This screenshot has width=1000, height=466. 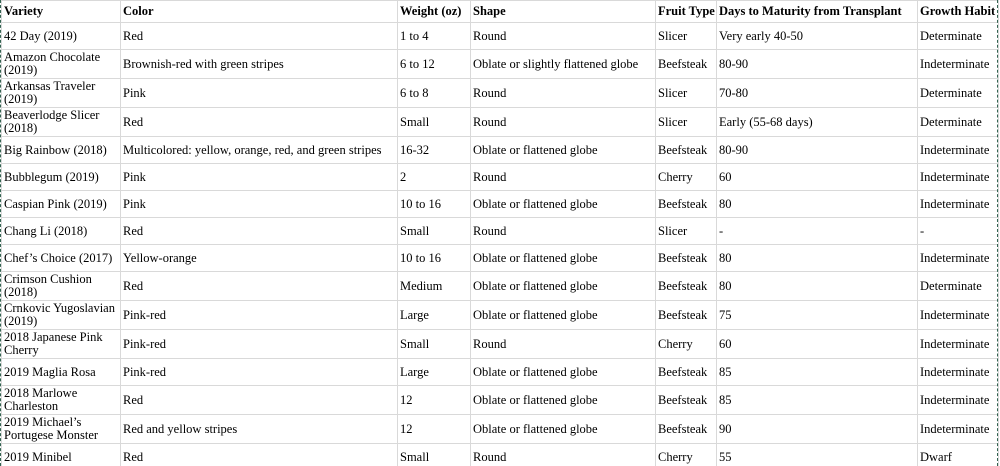 What do you see at coordinates (61, 372) in the screenshot?
I see `table-cell: 2019 Maglia Rosa` at bounding box center [61, 372].